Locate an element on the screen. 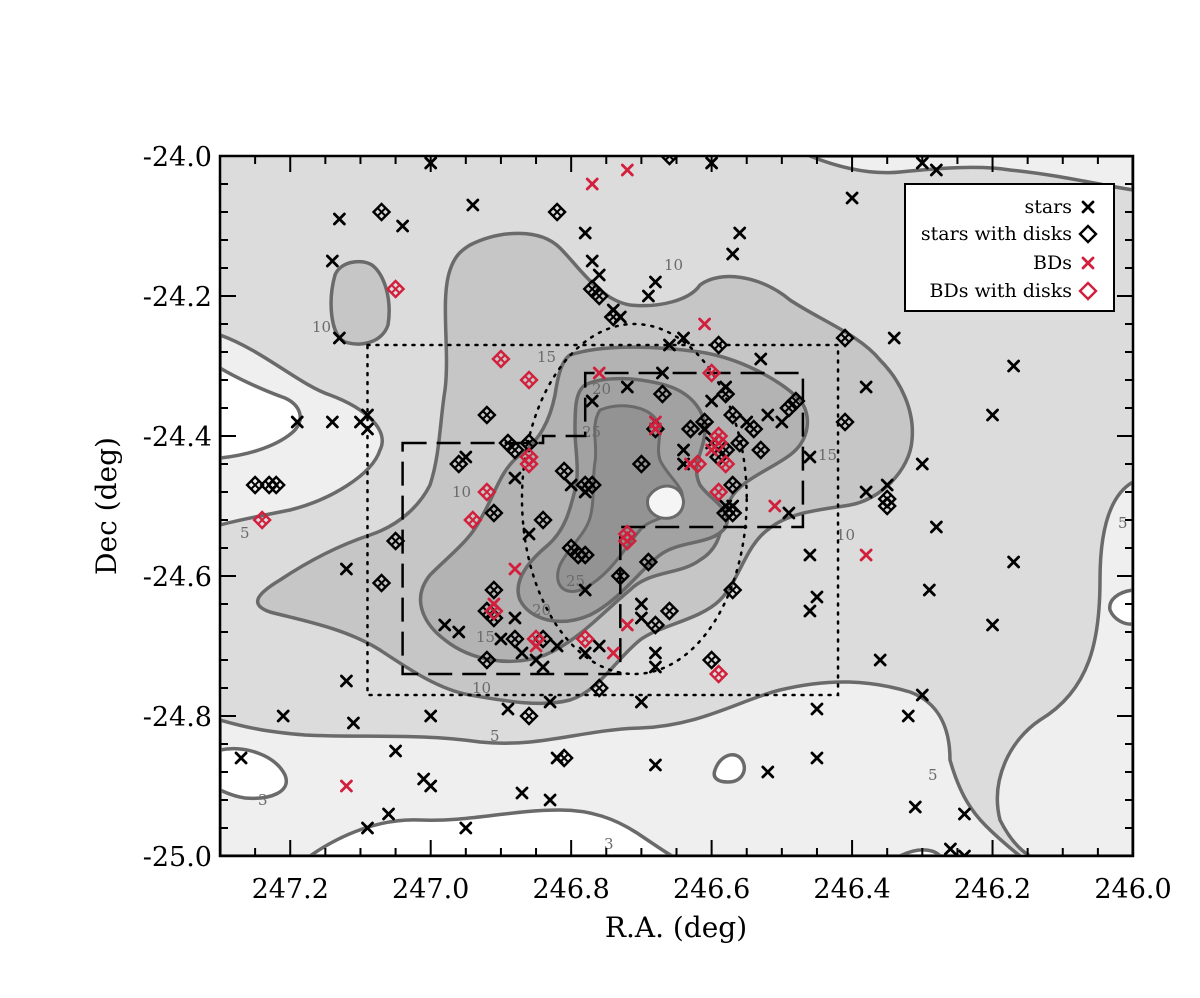 This screenshot has height=998, width=1200. contour-label-15a: 15 is located at coordinates (827, 455).